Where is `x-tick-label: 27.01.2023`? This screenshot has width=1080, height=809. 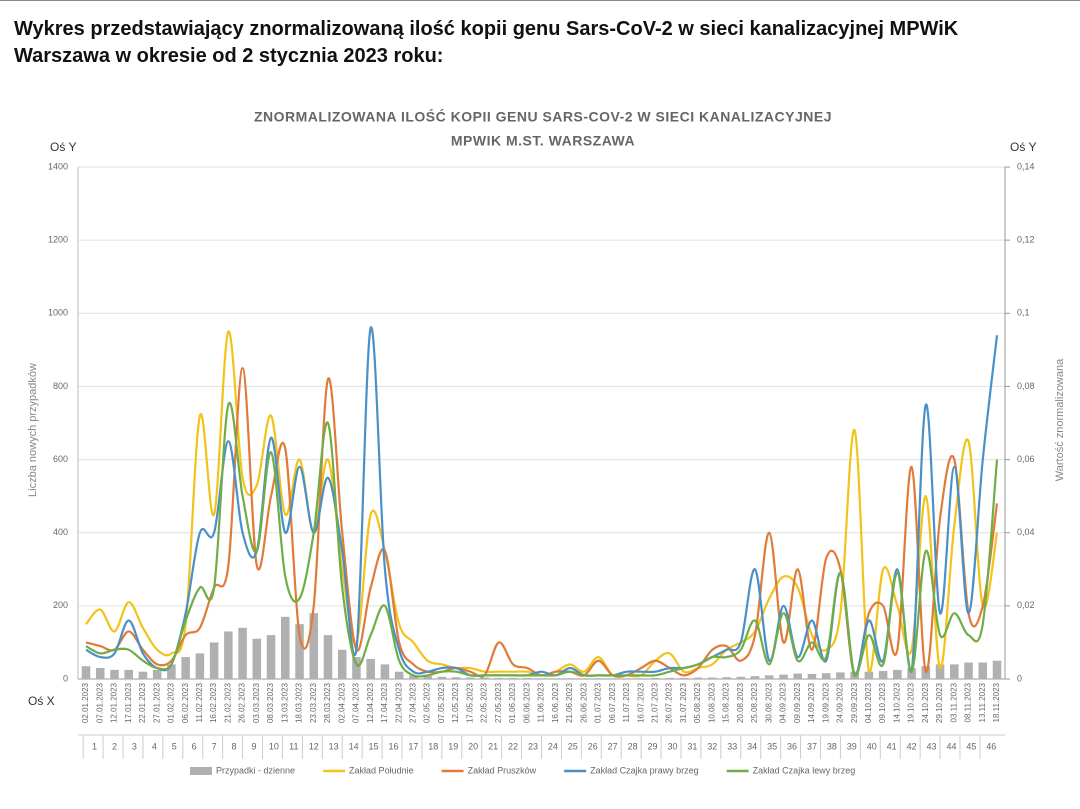
x-tick-label: 27.01.2023 is located at coordinates (156, 702).